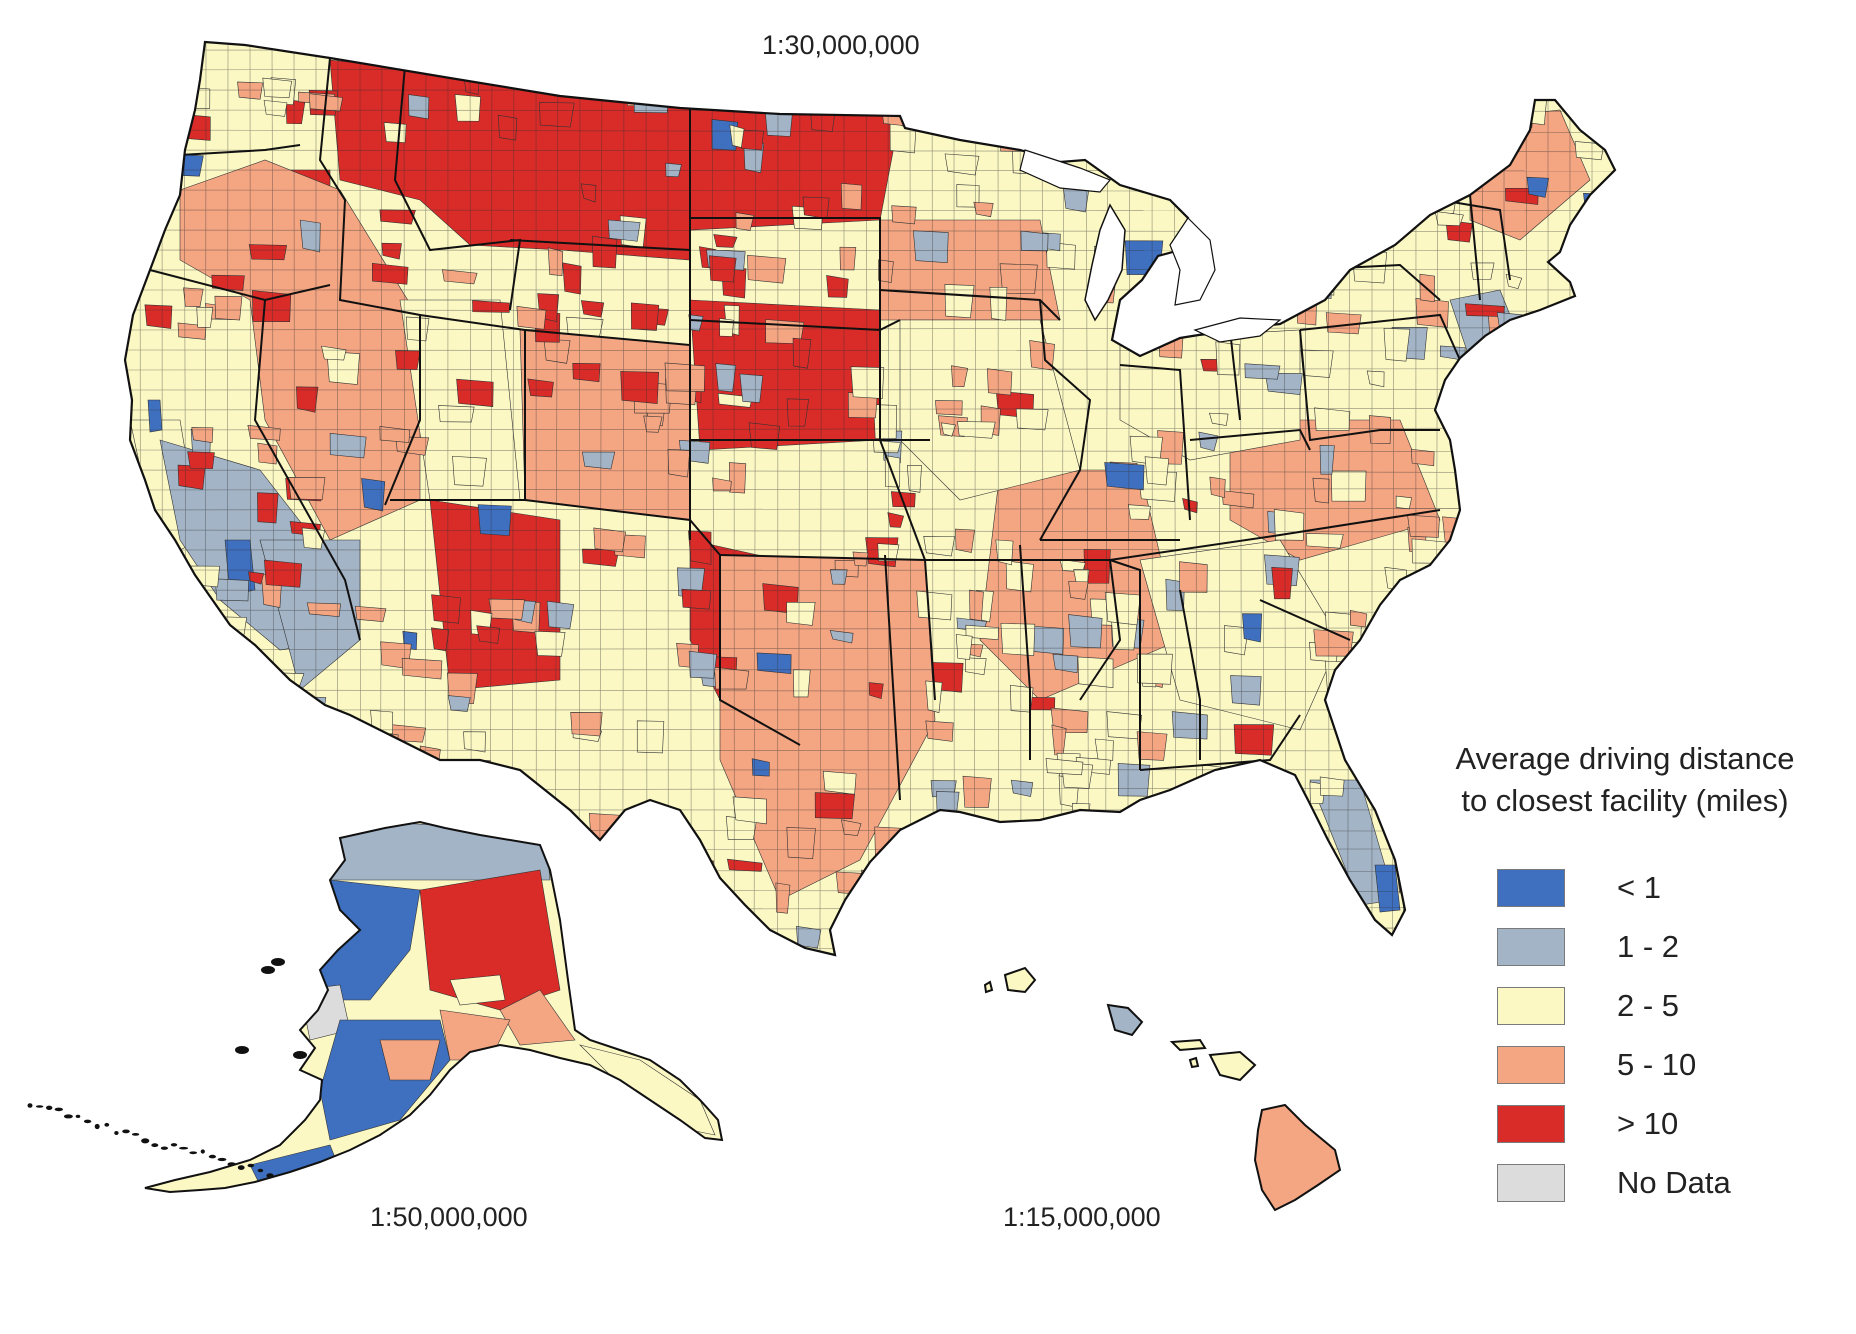  I want to click on alaska-borough-patches, so click(482, 1004).